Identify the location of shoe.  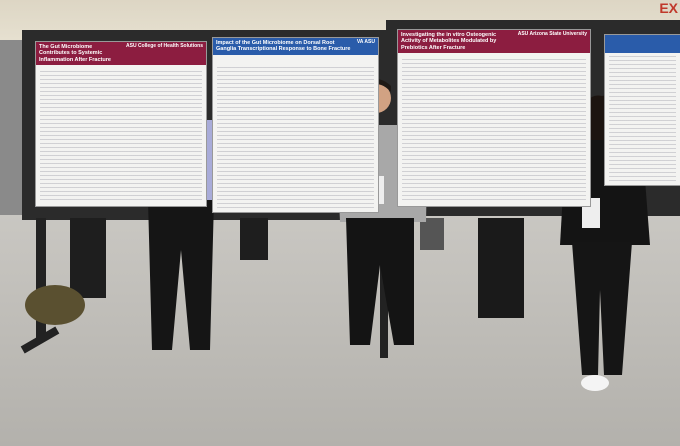
(595, 383).